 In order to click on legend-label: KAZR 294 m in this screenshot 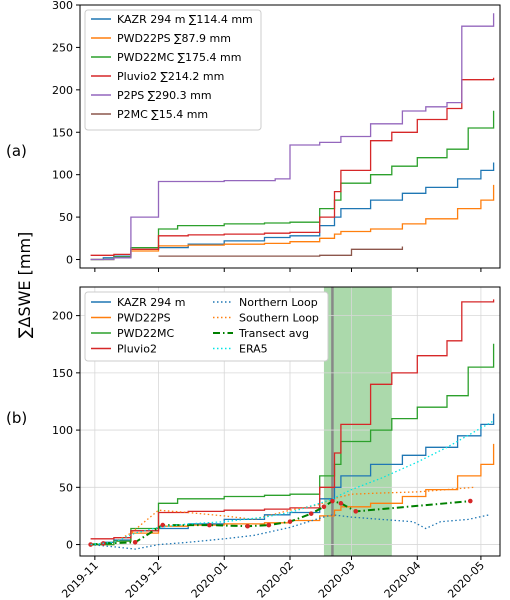, I will do `click(151, 302)`.